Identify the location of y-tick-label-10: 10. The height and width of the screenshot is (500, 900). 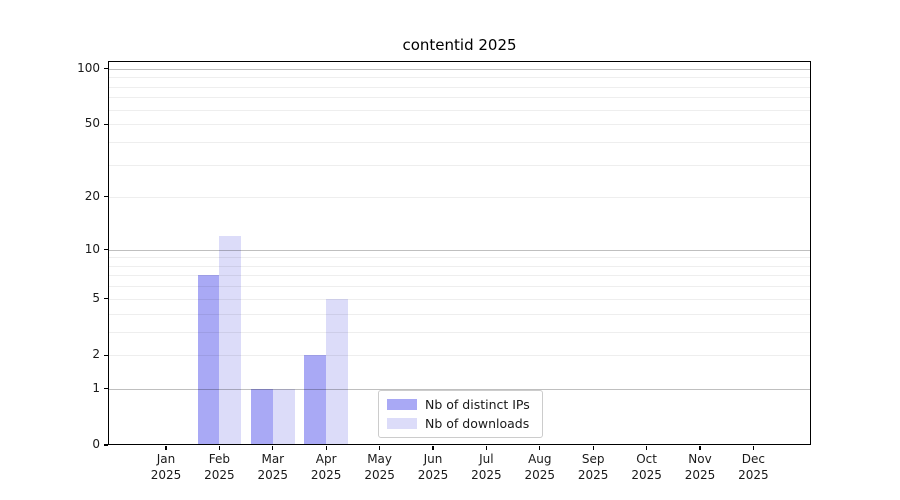
(92, 248).